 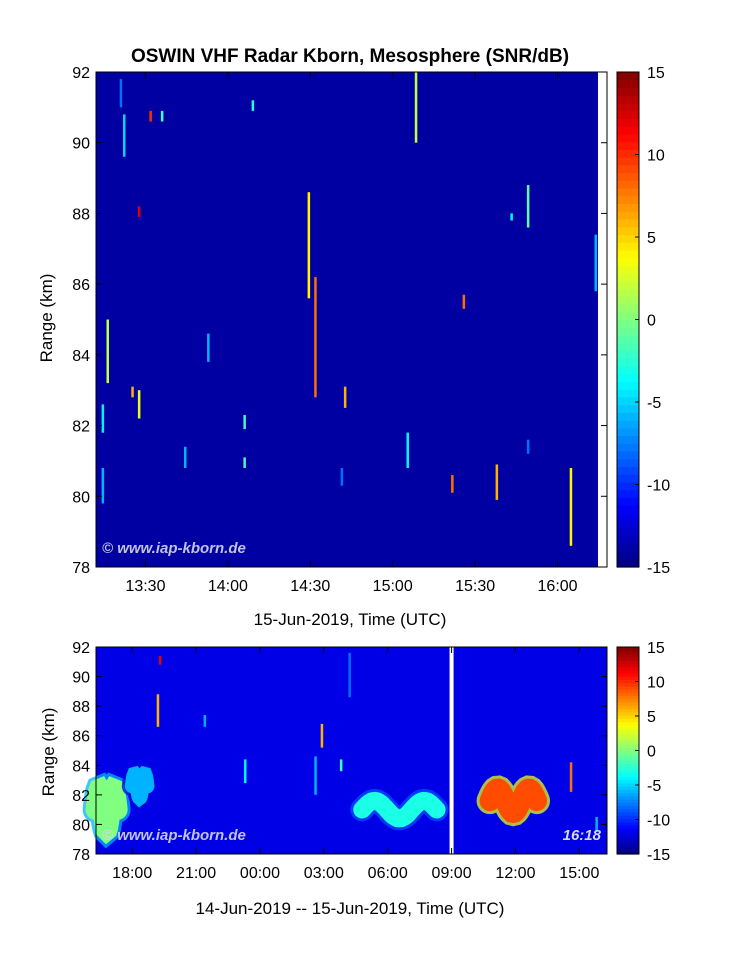 What do you see at coordinates (643, 321) in the screenshot?
I see `colorbar-top: -15 -10 -5 0 5 10 15` at bounding box center [643, 321].